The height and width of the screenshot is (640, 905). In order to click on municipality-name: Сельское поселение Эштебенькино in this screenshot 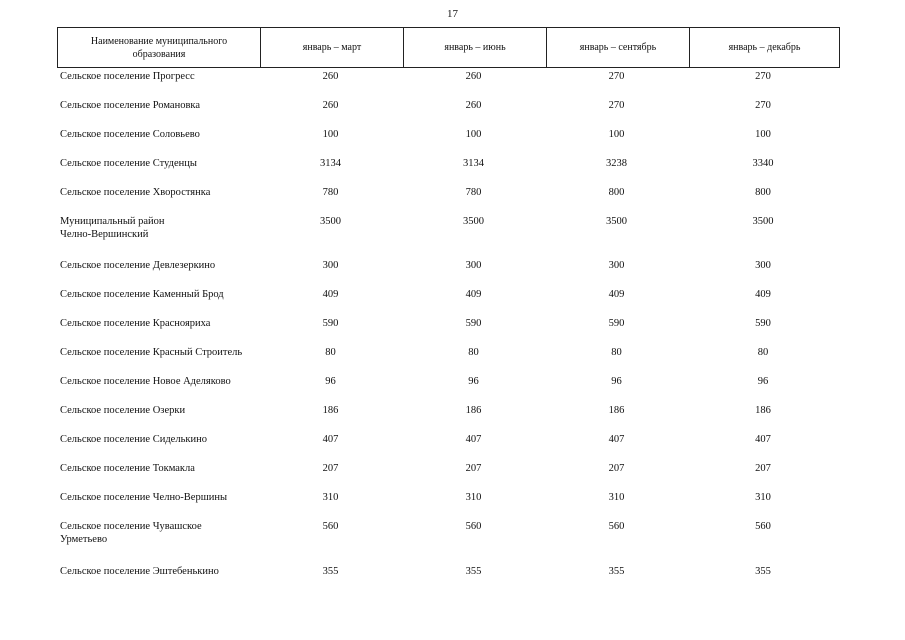, I will do `click(158, 579)`.